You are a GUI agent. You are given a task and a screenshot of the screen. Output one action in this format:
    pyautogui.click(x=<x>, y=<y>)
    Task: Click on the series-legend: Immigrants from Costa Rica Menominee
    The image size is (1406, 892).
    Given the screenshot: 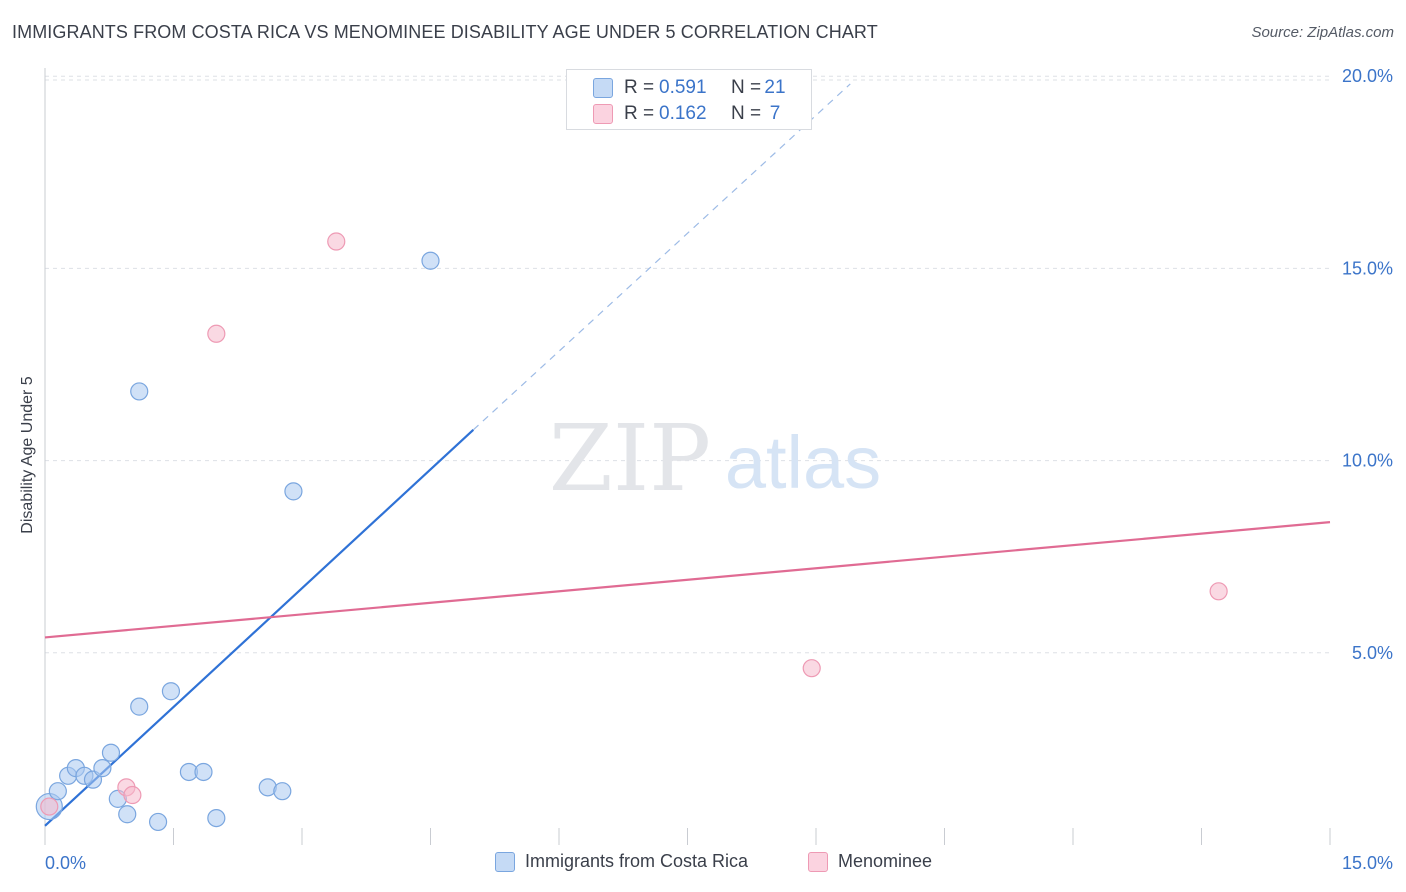 What is the action you would take?
    pyautogui.click(x=703, y=864)
    